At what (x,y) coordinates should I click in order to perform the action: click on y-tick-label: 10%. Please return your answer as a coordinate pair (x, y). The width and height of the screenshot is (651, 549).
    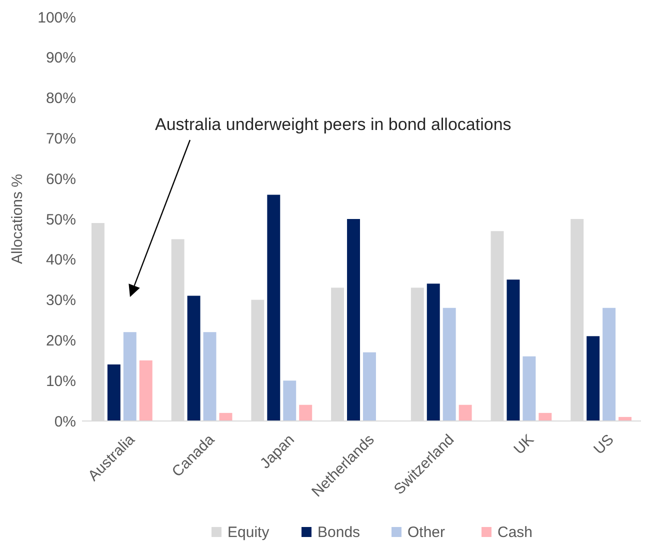
    Looking at the image, I should click on (61, 381).